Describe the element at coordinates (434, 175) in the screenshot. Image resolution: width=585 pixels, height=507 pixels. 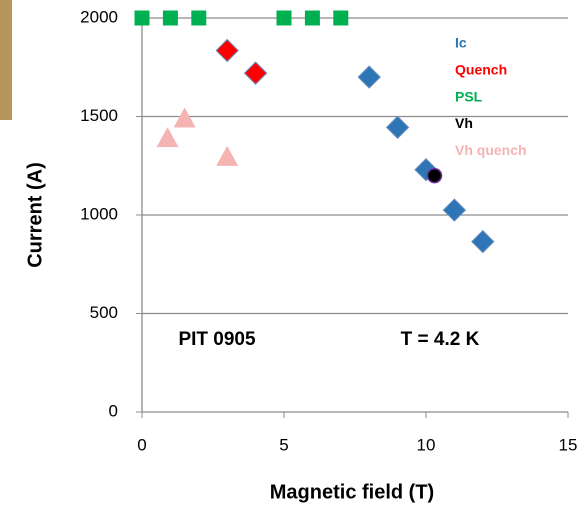
I see `circle-marker` at that location.